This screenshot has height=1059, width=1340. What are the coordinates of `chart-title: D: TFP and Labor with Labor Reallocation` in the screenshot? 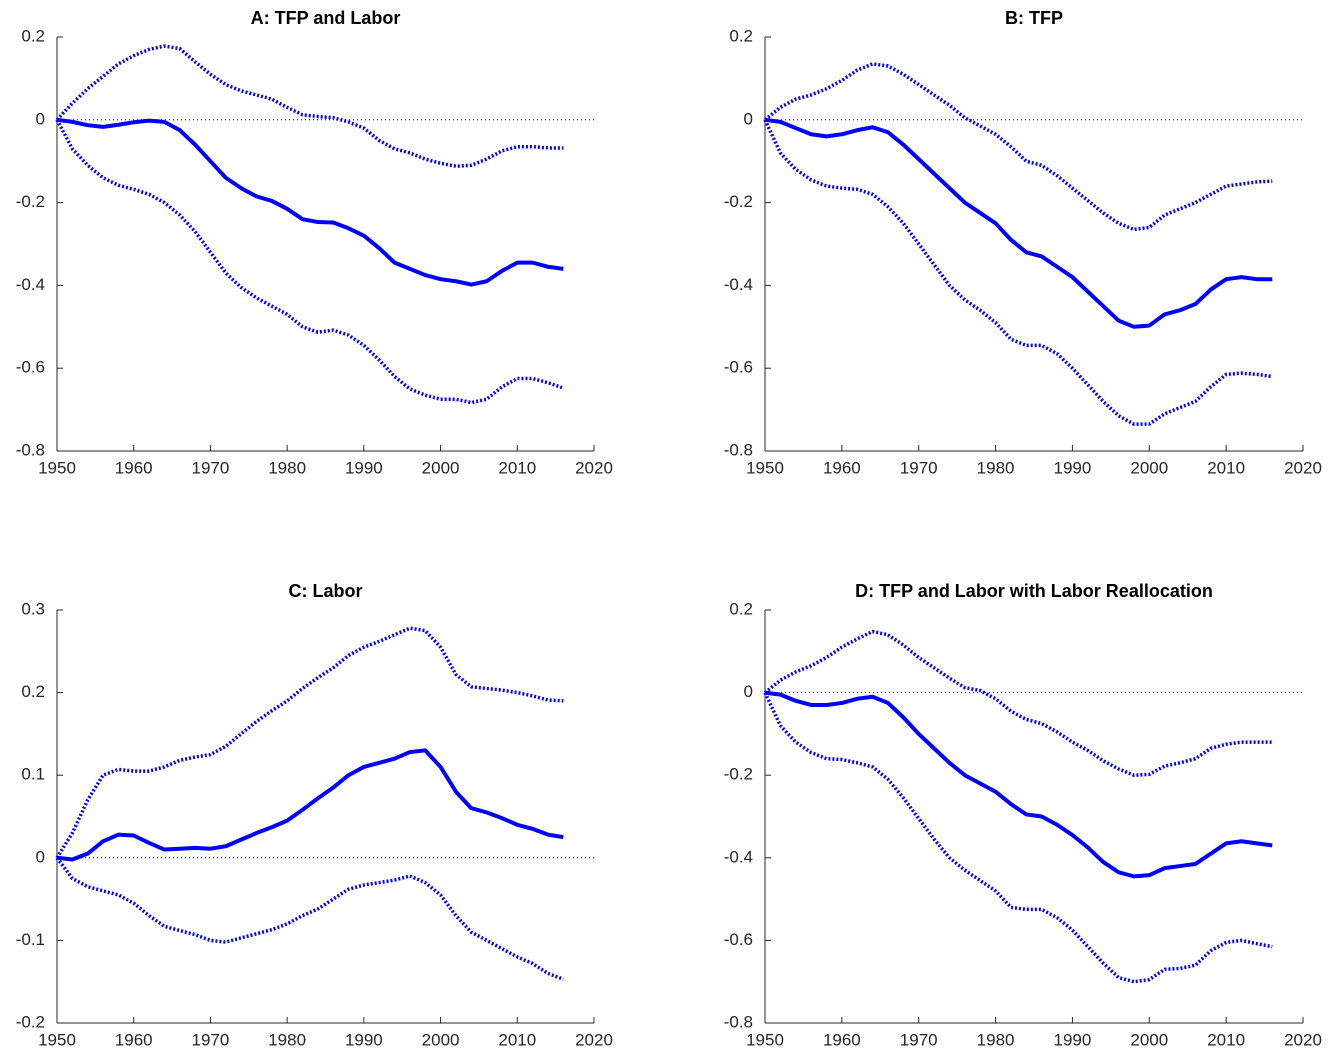 It's located at (1034, 591).